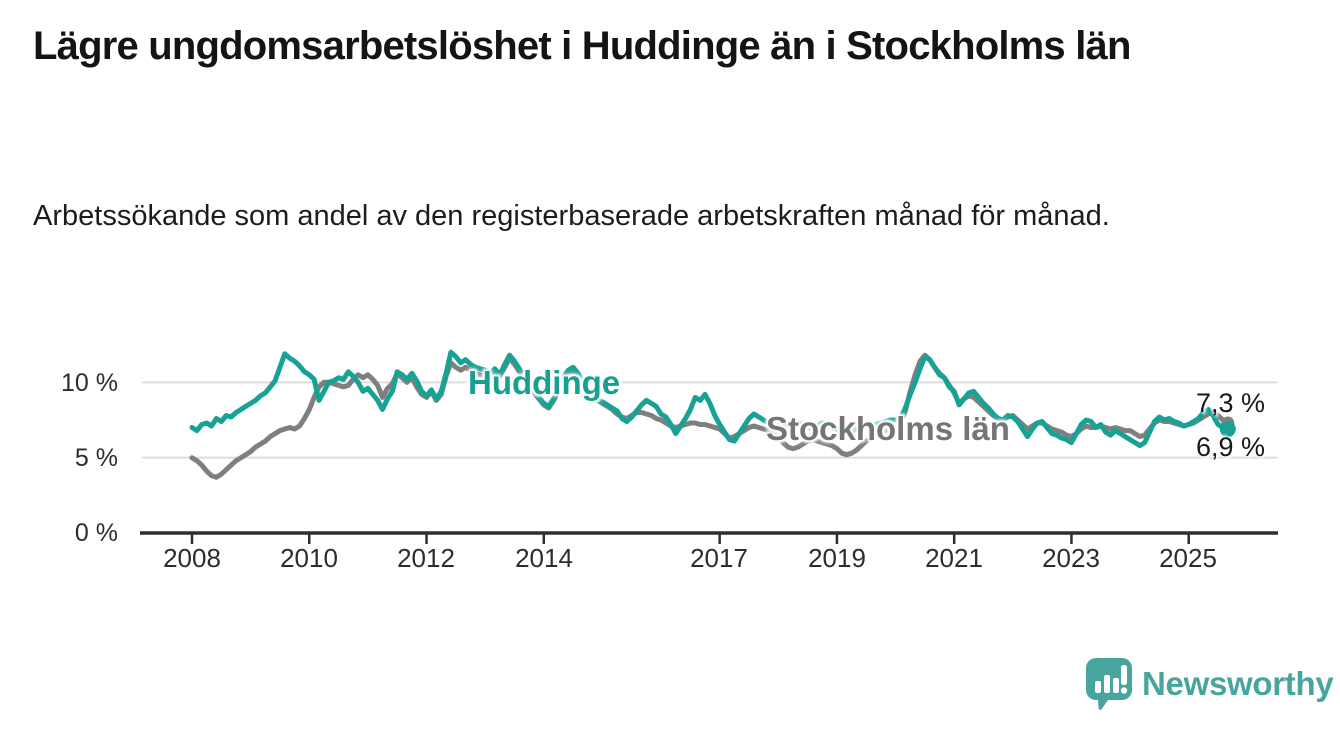  Describe the element at coordinates (544, 558) in the screenshot. I see `x-tick-label-2014: 2014` at that location.